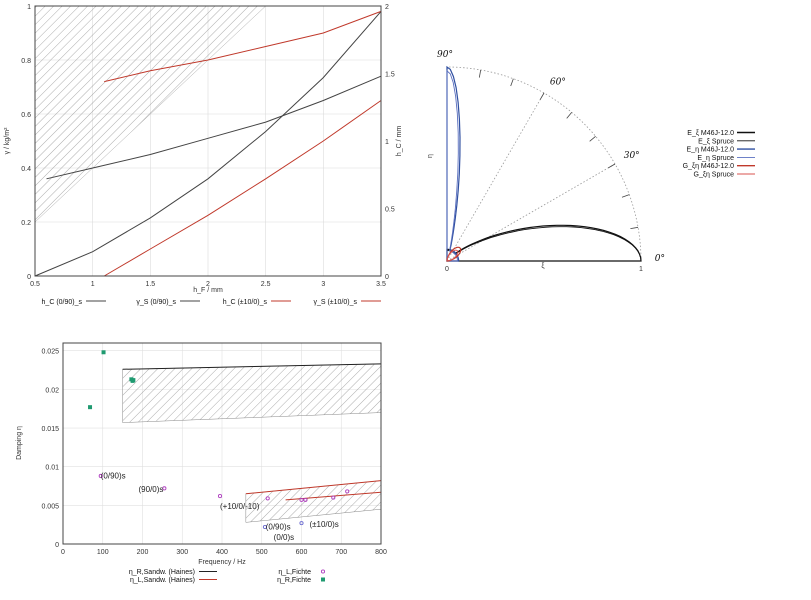  What do you see at coordinates (390, 75) in the screenshot?
I see `chart-a-y2tick: 1.5` at bounding box center [390, 75].